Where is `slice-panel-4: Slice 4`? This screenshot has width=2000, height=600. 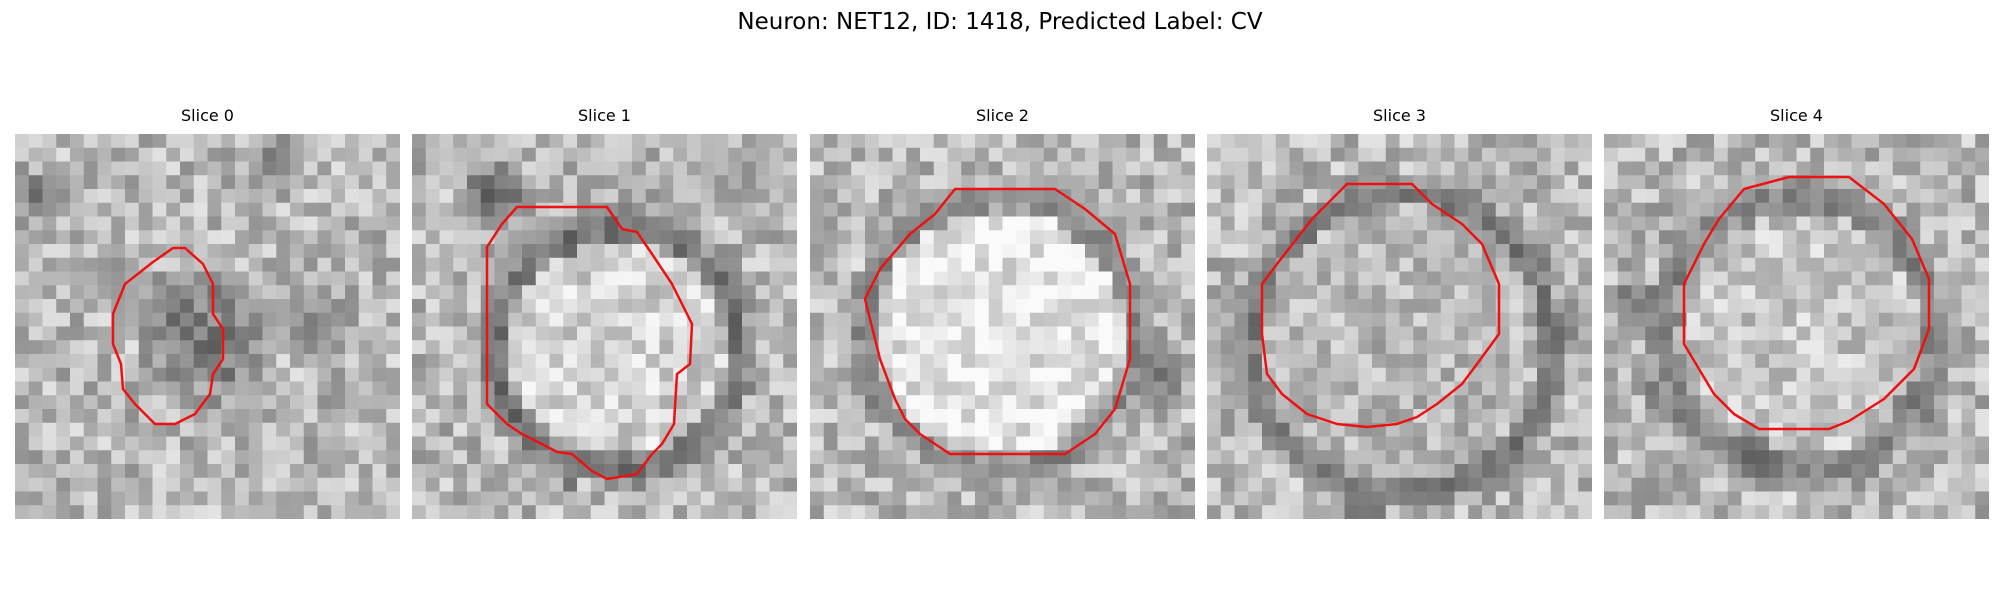
slice-panel-4: Slice 4 is located at coordinates (1796, 312).